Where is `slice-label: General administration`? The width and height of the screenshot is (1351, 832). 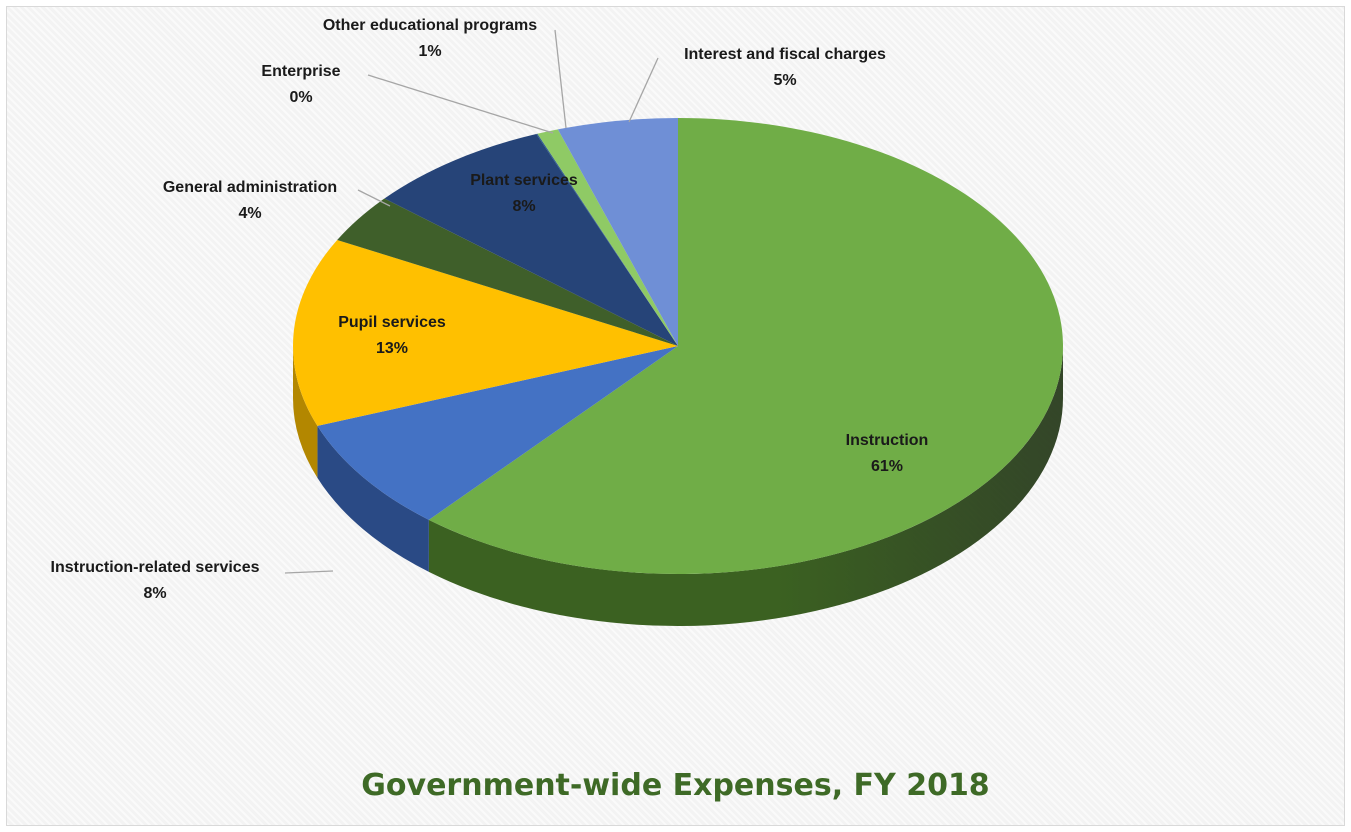
slice-label: General administration is located at coordinates (250, 187).